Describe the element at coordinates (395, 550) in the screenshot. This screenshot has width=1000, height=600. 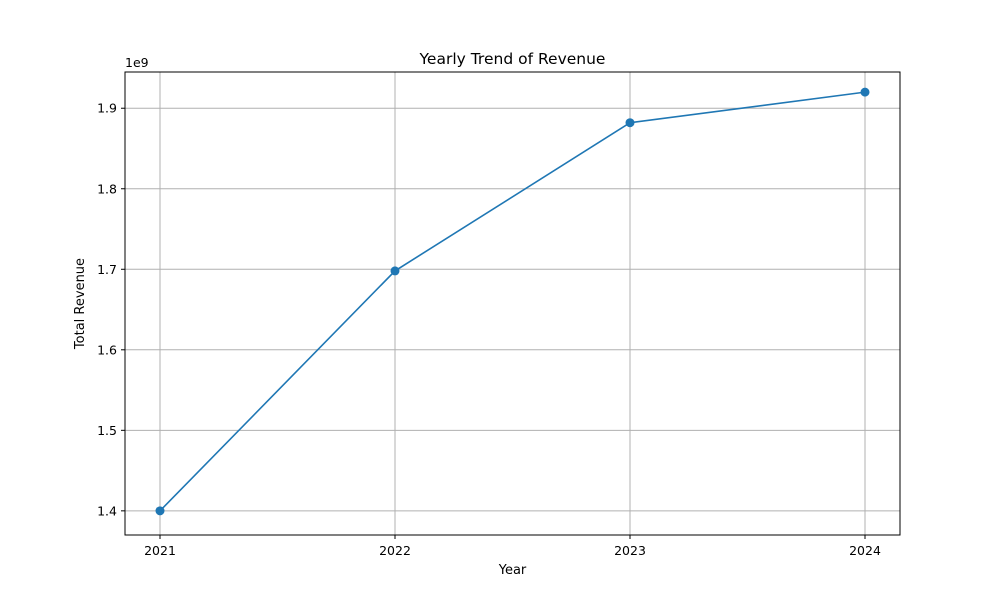
I see `x-tick-label: 2022` at that location.